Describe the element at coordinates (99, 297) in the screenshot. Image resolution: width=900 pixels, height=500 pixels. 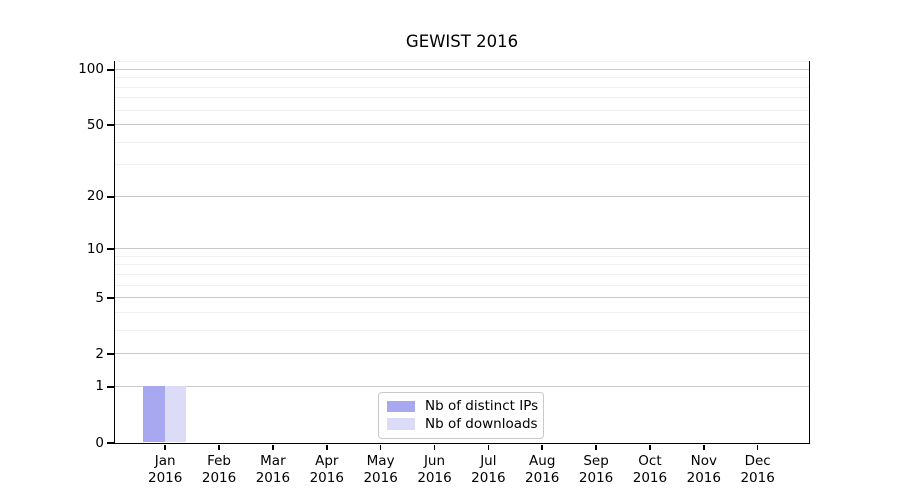
I see `y-tick-label: 5` at that location.